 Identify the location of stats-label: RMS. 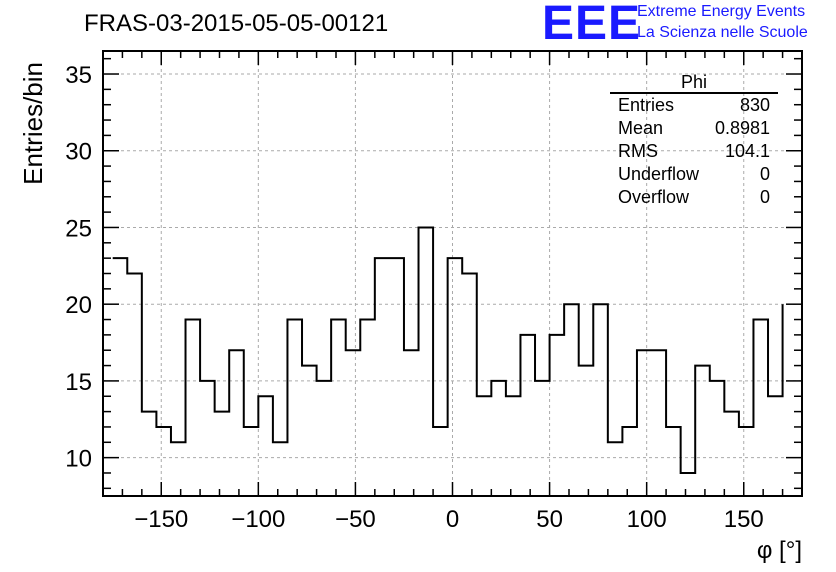
(638, 151).